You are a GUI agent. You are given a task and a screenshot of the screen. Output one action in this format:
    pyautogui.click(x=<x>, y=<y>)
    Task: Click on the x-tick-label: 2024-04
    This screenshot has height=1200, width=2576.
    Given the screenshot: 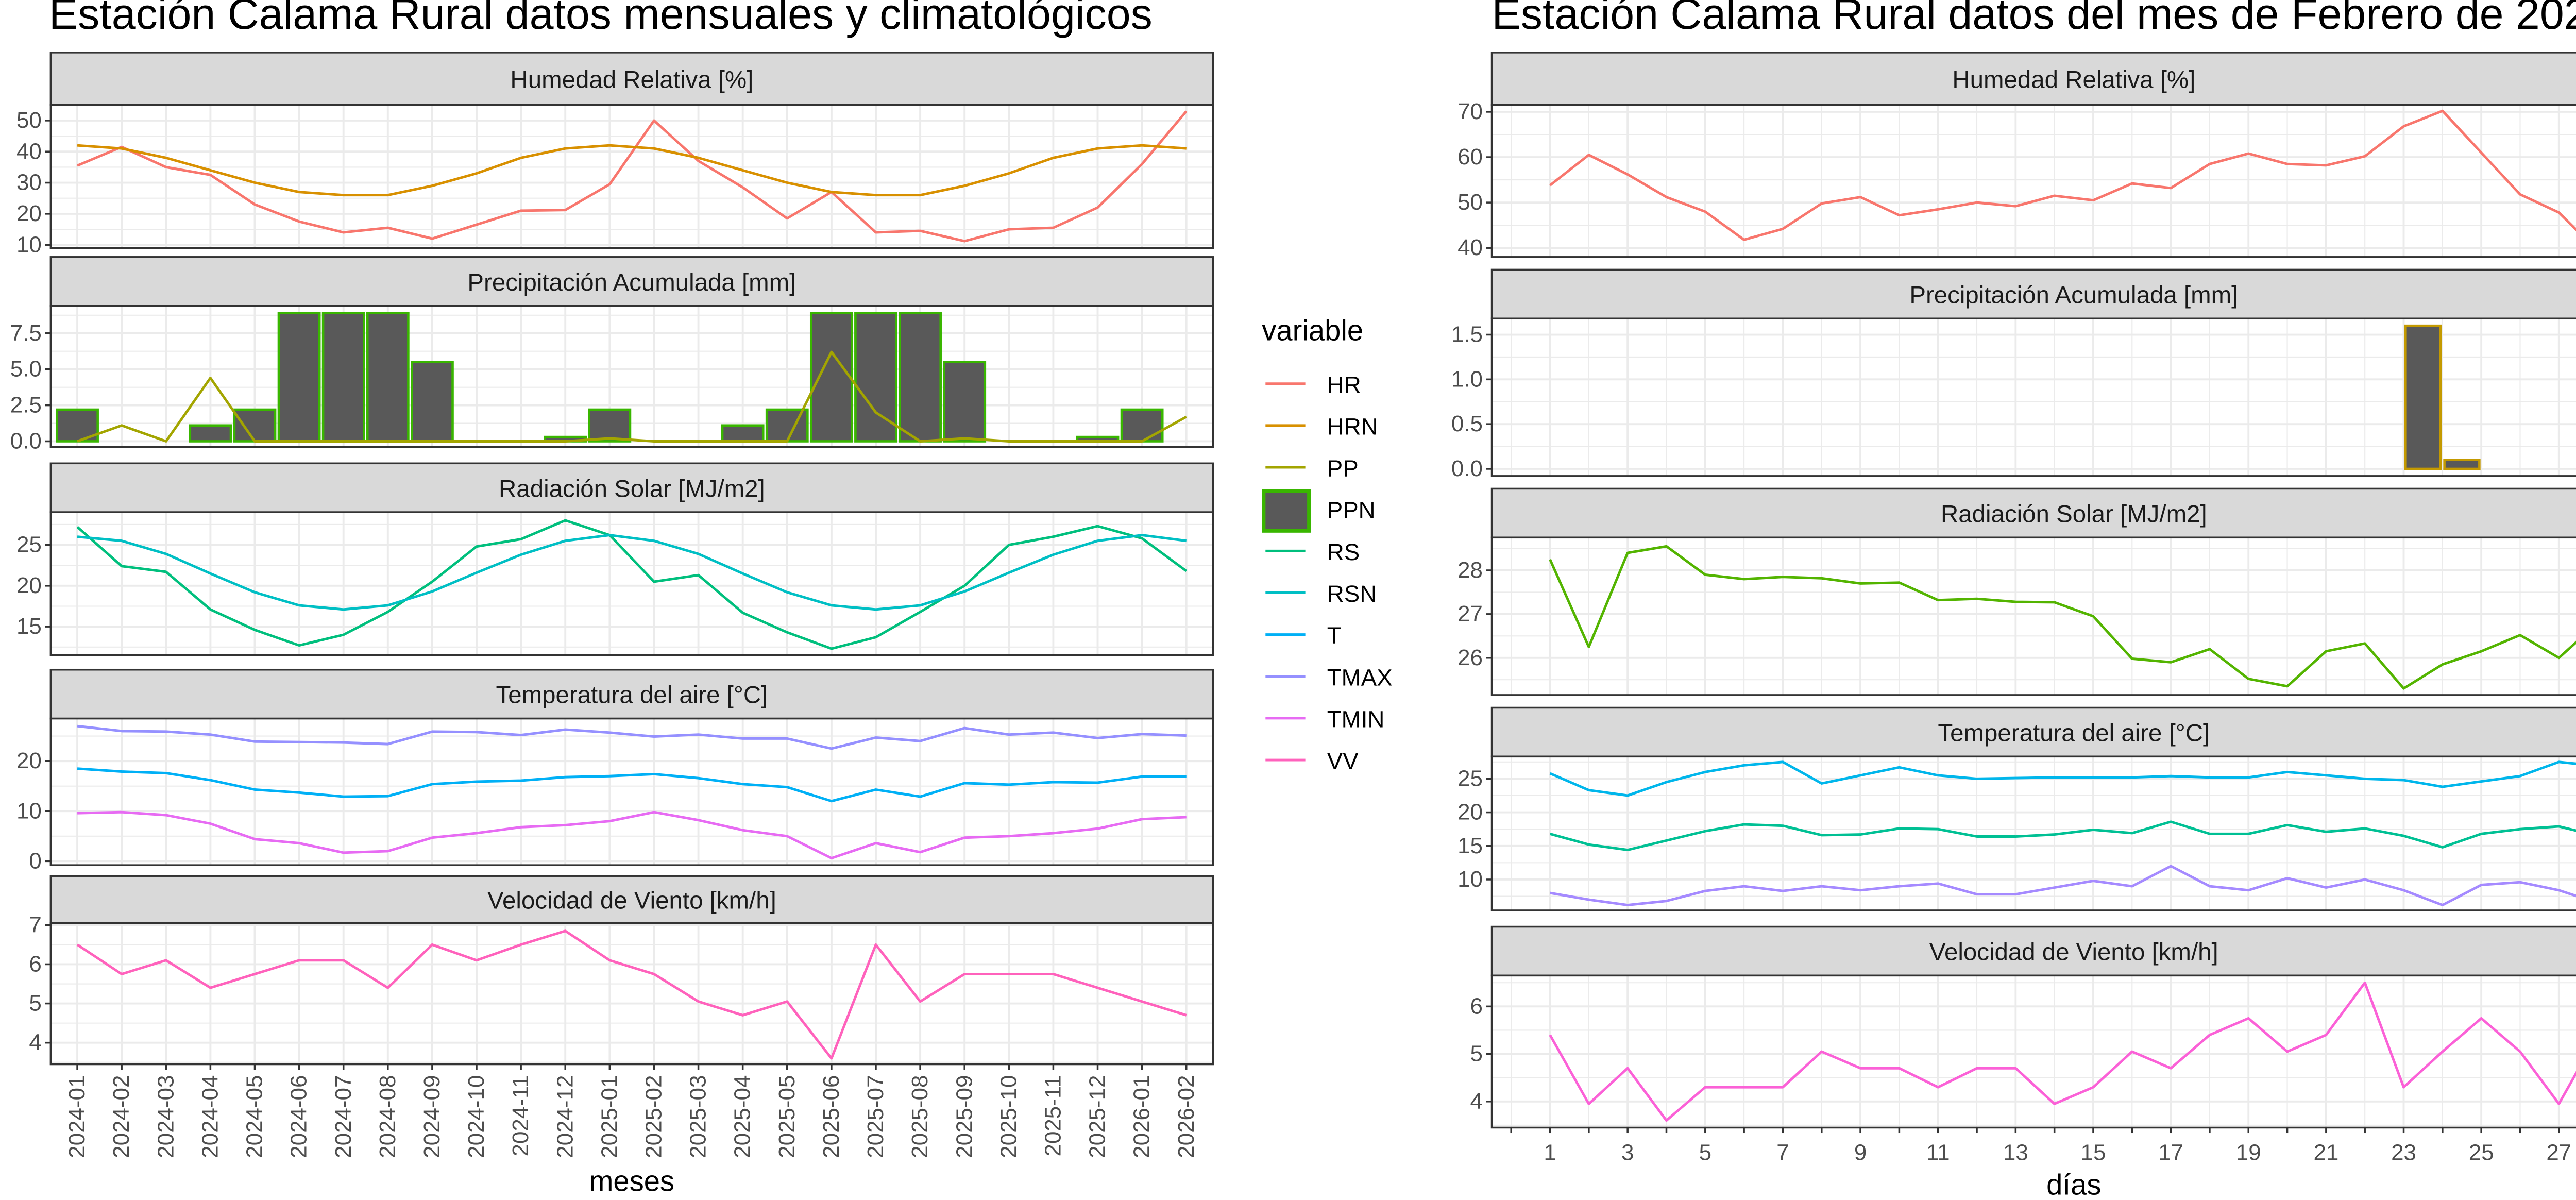 What is the action you would take?
    pyautogui.click(x=210, y=1116)
    